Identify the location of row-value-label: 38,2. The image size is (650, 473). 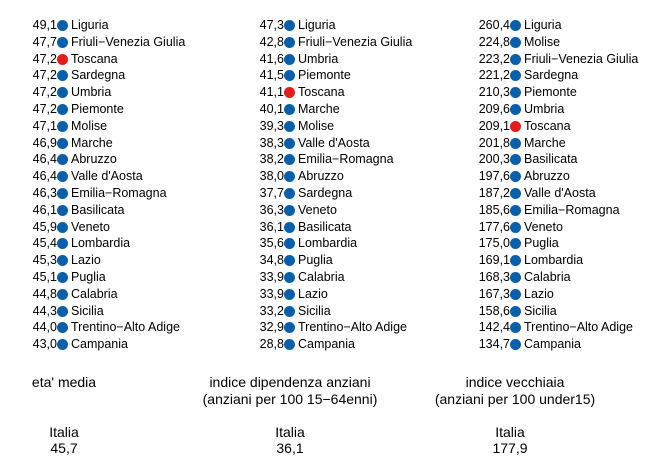
(271, 159).